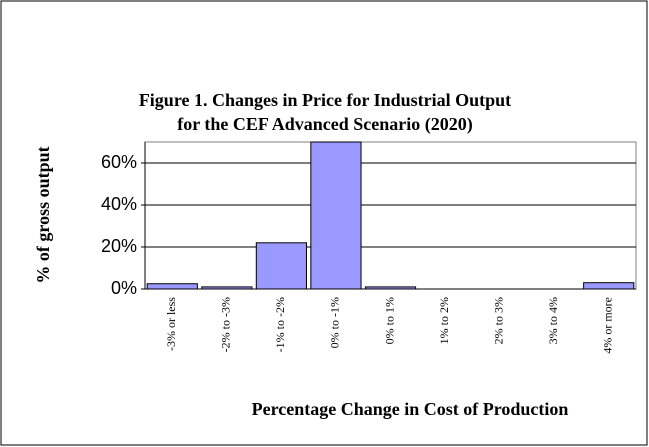 The image size is (649, 447). I want to click on y-tick-label: 0%, so click(124, 288).